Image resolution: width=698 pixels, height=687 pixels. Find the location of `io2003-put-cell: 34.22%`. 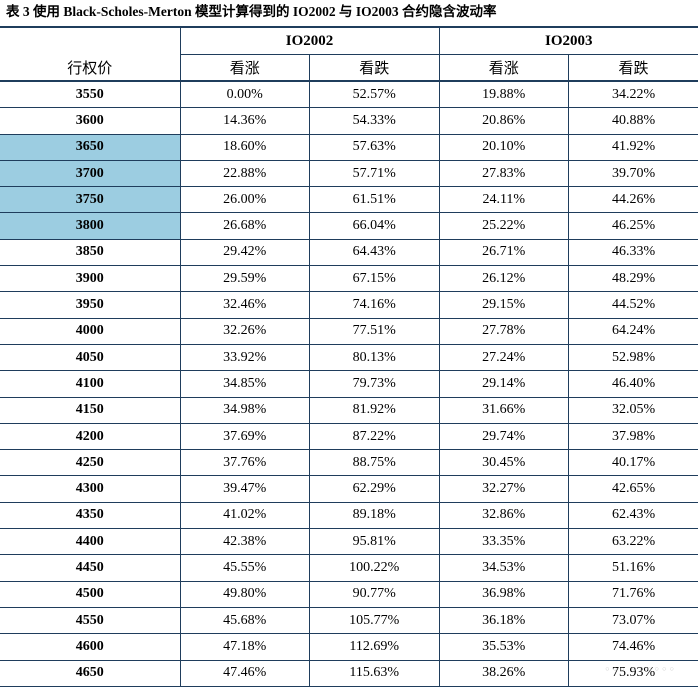

io2003-put-cell: 34.22% is located at coordinates (633, 95).